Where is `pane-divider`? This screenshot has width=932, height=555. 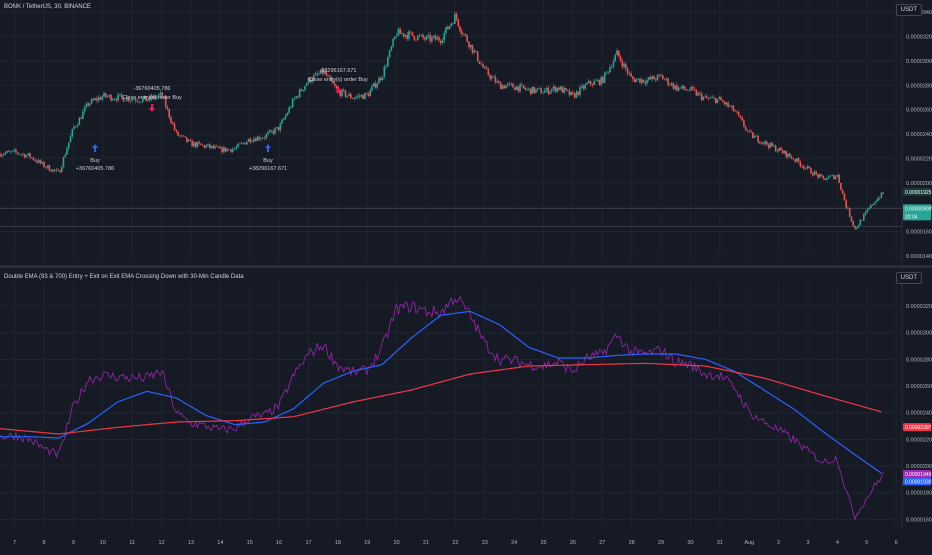 pane-divider is located at coordinates (466, 266).